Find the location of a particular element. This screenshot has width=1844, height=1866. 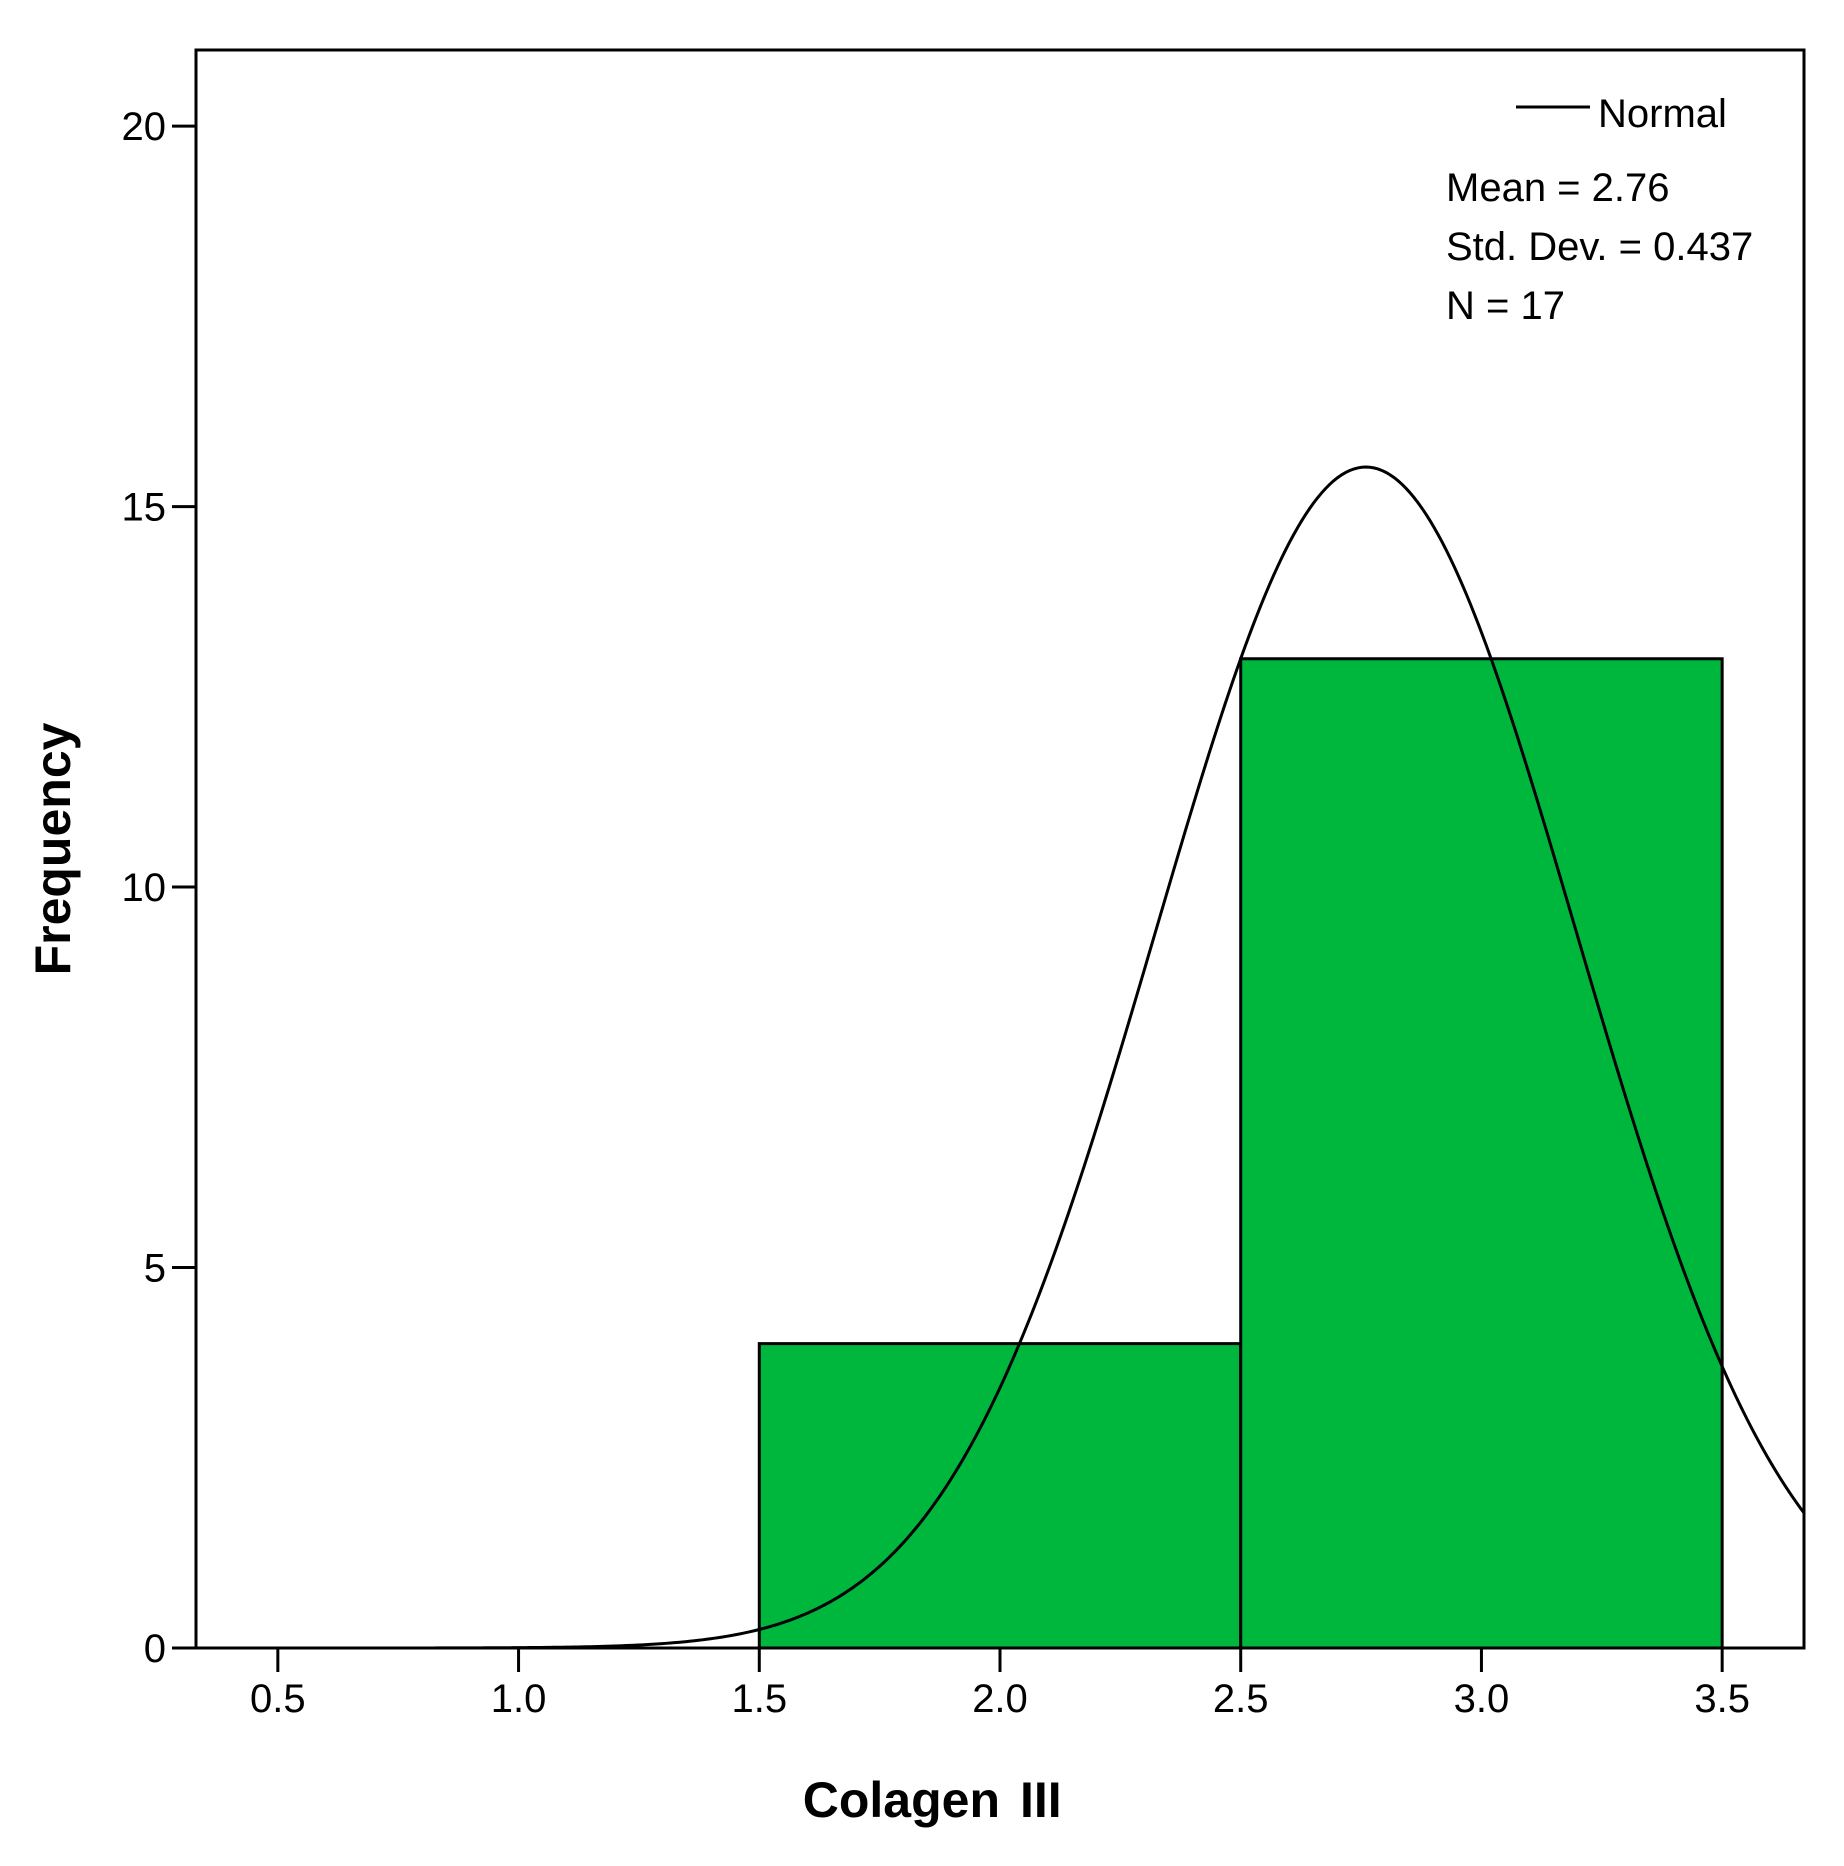

stat-mean: Mean = 2.76 is located at coordinates (1558, 188).